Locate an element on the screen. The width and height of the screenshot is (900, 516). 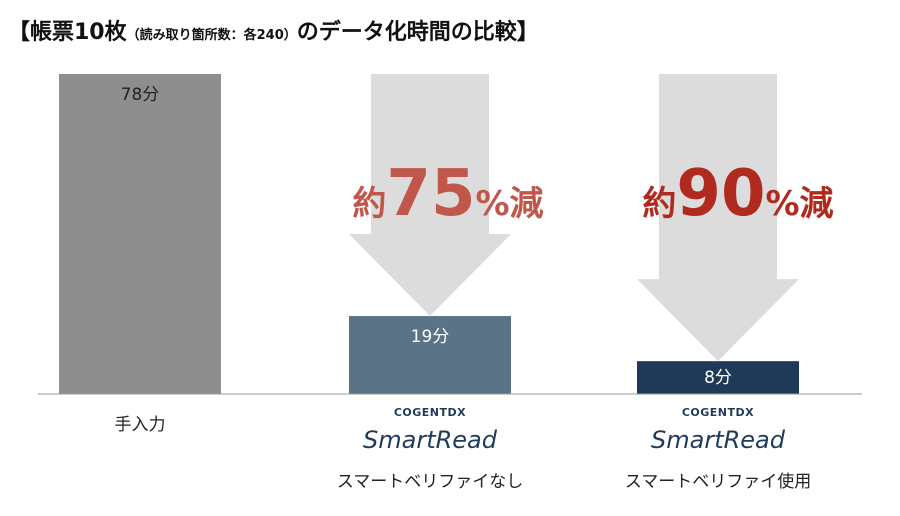
chart-title: 【帳票10枚（読み取り箇所数：各240）のデータ化時間の比較】 is located at coordinates (273, 30).